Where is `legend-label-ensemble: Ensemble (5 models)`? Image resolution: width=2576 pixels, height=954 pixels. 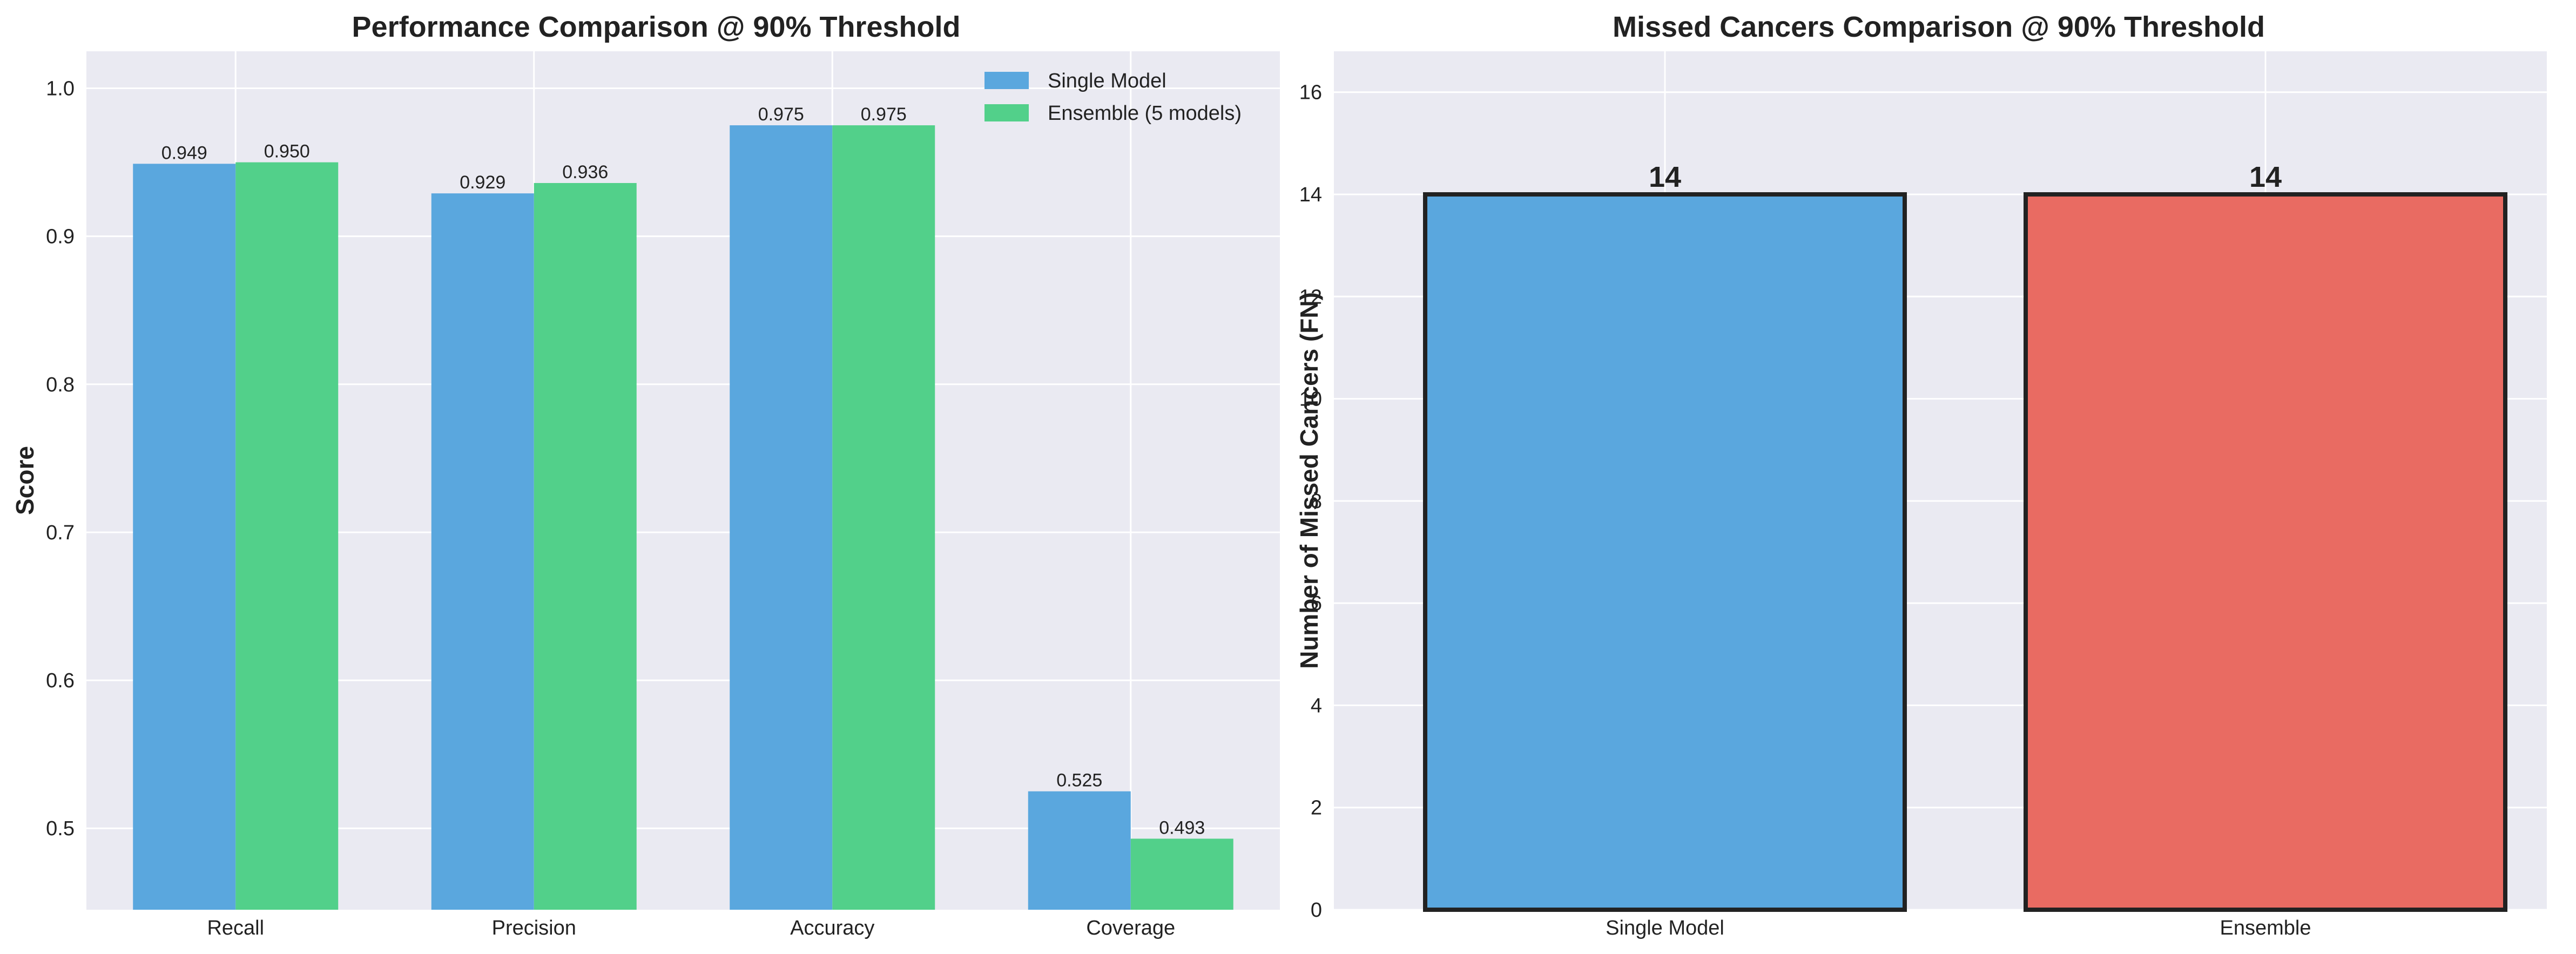
legend-label-ensemble: Ensemble (5 models) is located at coordinates (1145, 113).